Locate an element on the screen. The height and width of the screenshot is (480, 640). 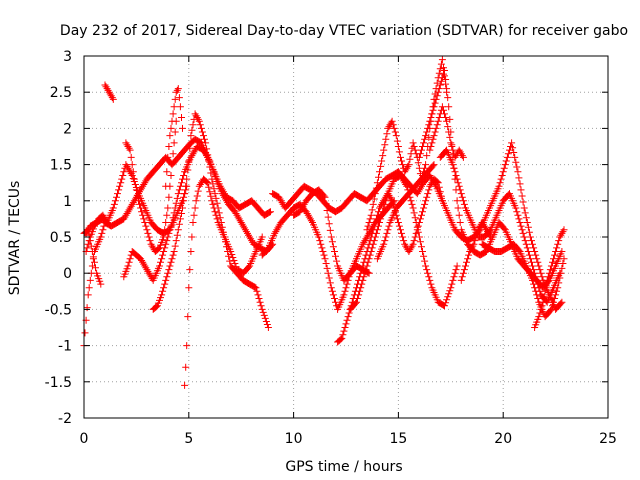
y-tick-label: 2 is located at coordinates (67, 129).